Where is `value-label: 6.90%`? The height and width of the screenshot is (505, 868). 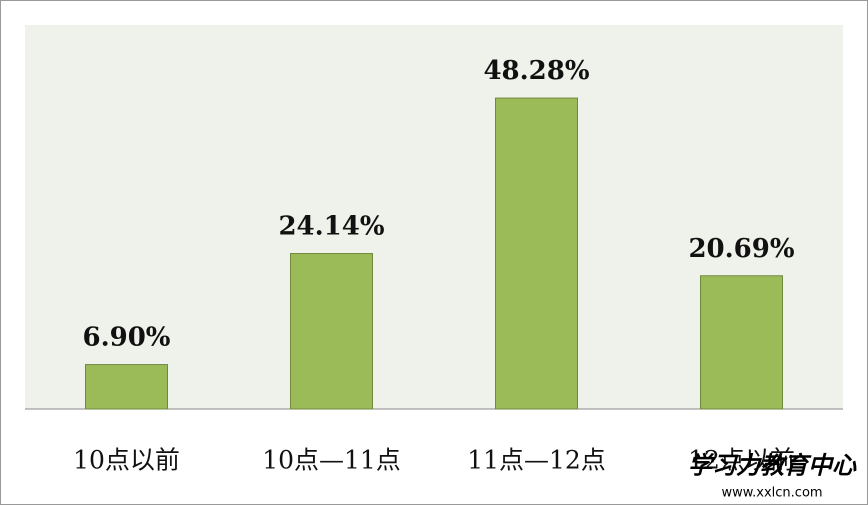
value-label: 6.90% is located at coordinates (126, 338).